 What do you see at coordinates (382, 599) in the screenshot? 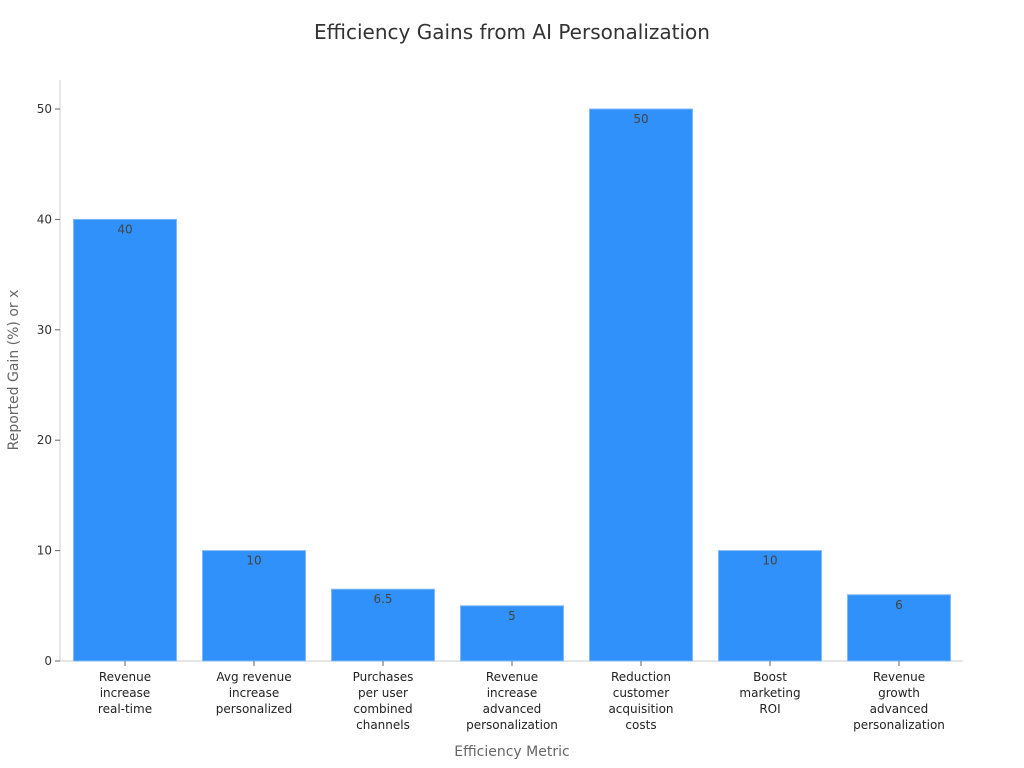
I see `data-label: 6.5` at bounding box center [382, 599].